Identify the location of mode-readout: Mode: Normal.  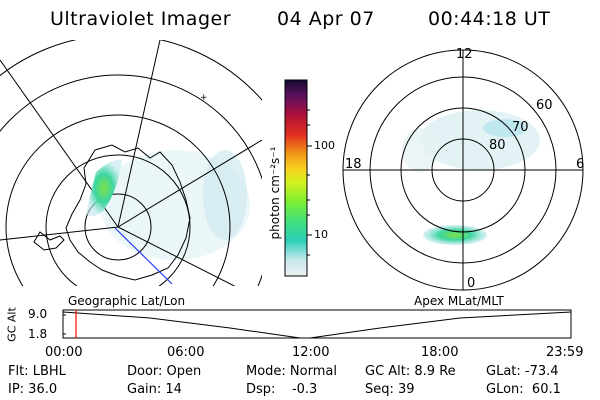
(291, 371).